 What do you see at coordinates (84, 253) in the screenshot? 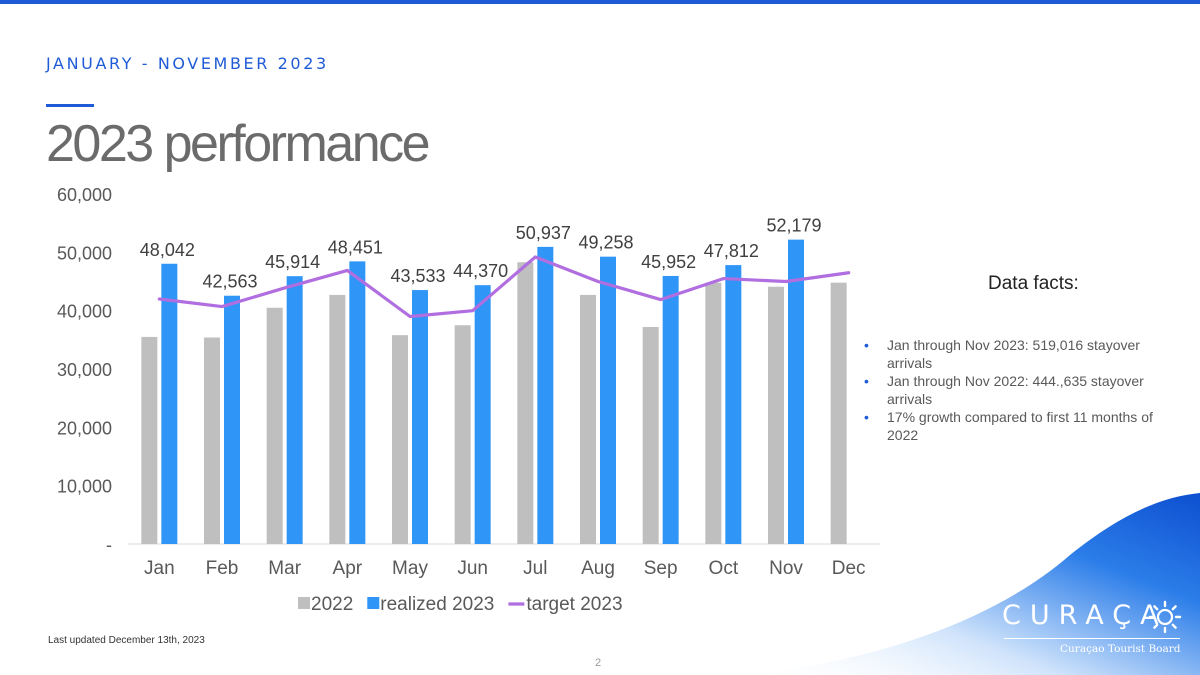
I see `y-tick-label: 50,000` at bounding box center [84, 253].